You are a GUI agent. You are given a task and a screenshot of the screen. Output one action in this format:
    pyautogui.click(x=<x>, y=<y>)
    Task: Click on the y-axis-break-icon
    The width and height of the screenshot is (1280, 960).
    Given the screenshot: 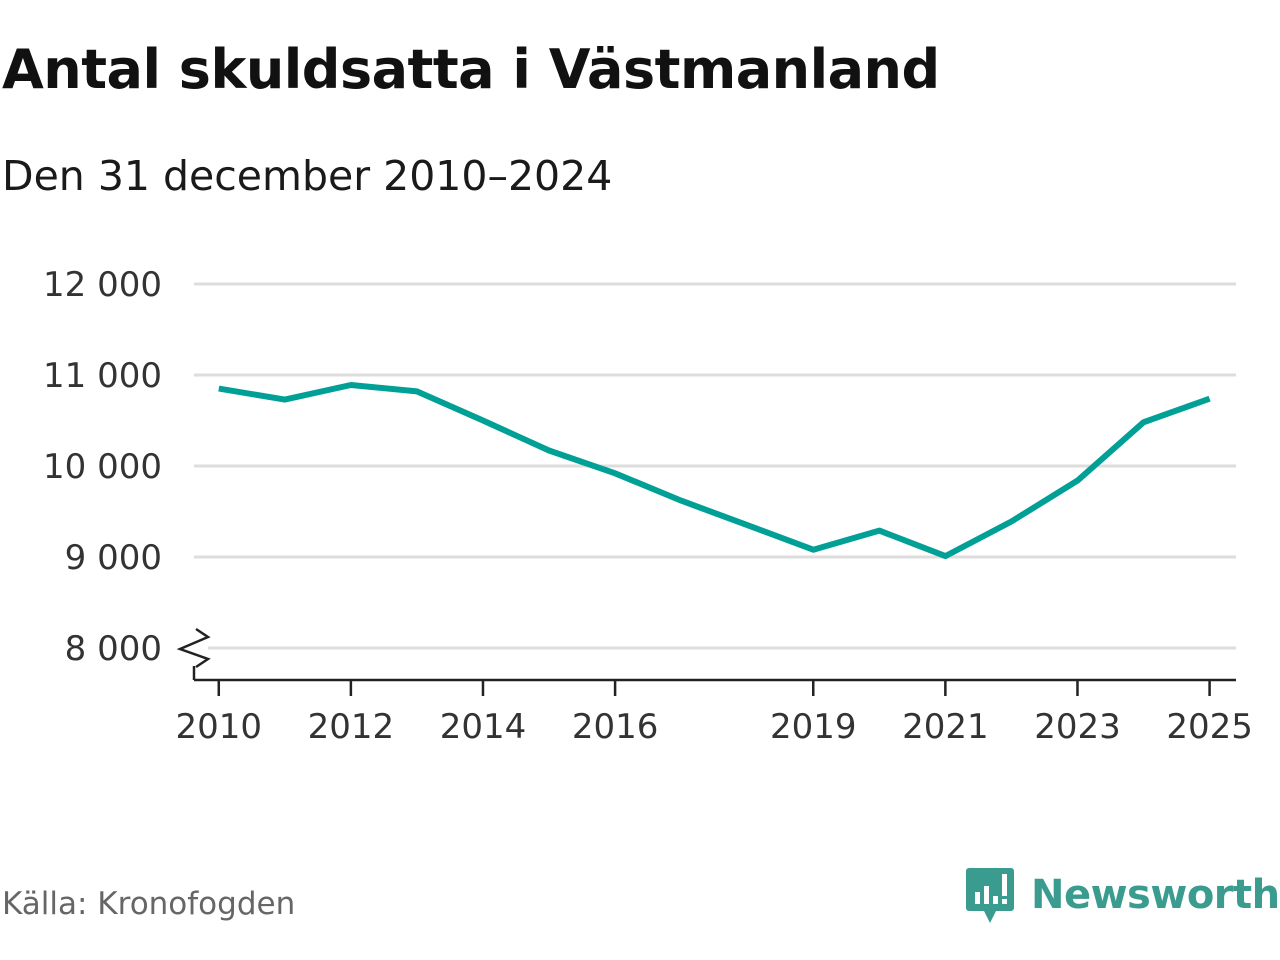 What is the action you would take?
    pyautogui.click(x=193, y=647)
    